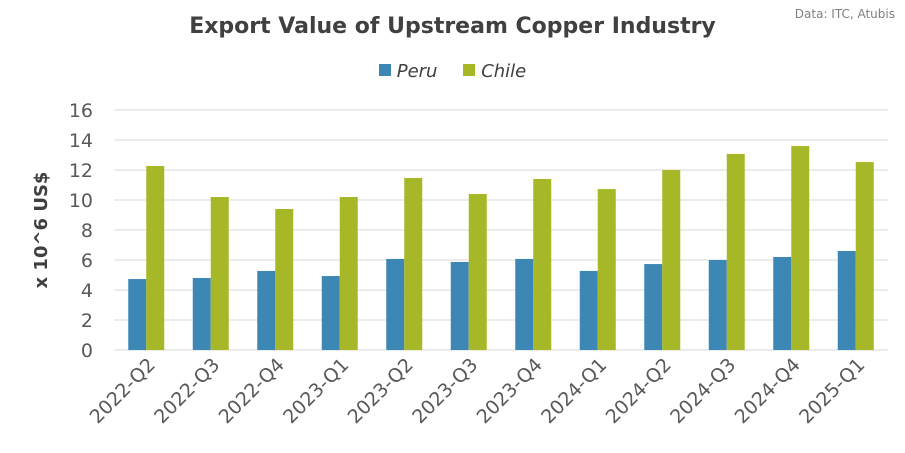 This screenshot has height=453, width=905. I want to click on legend-item-chile: Chile, so click(494, 71).